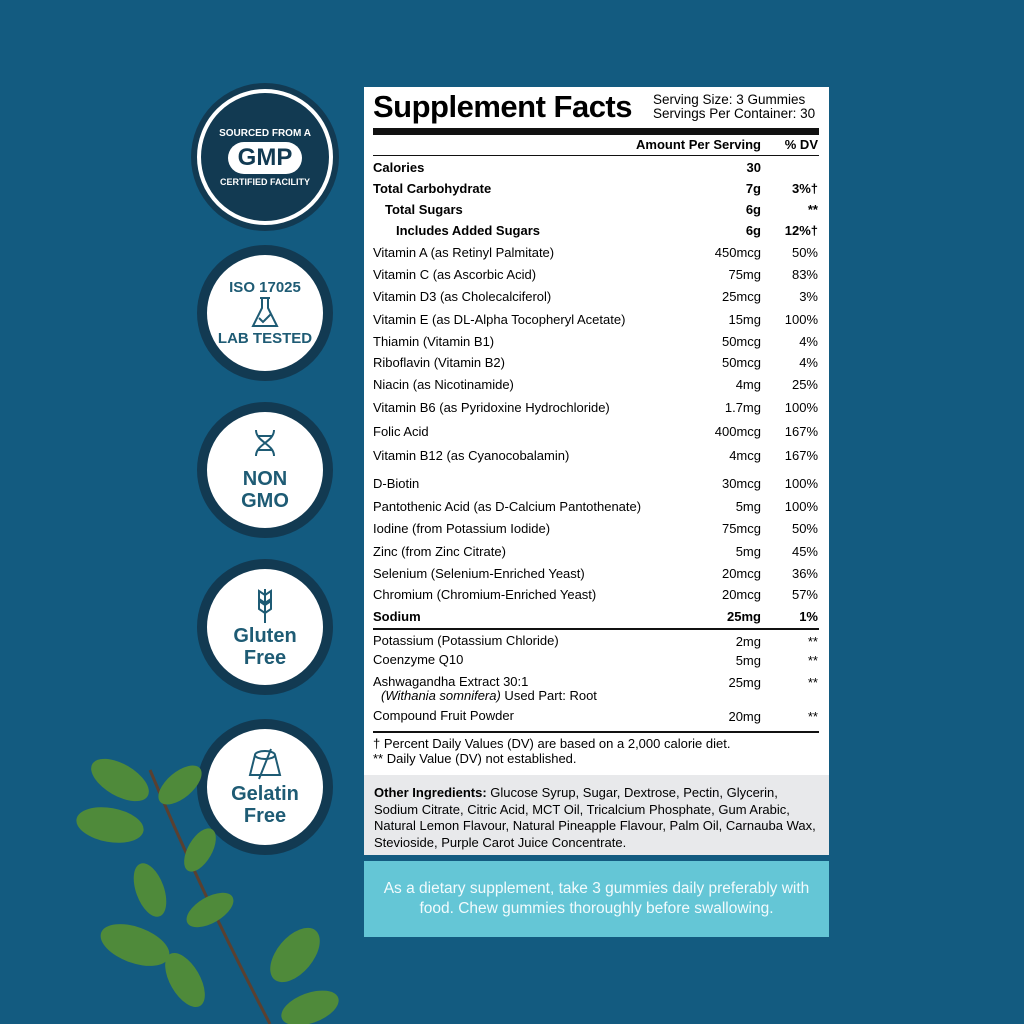 The width and height of the screenshot is (1024, 1024). Describe the element at coordinates (443, 384) in the screenshot. I see `nutrient-name: Niacin (as Nicotinamide)` at that location.